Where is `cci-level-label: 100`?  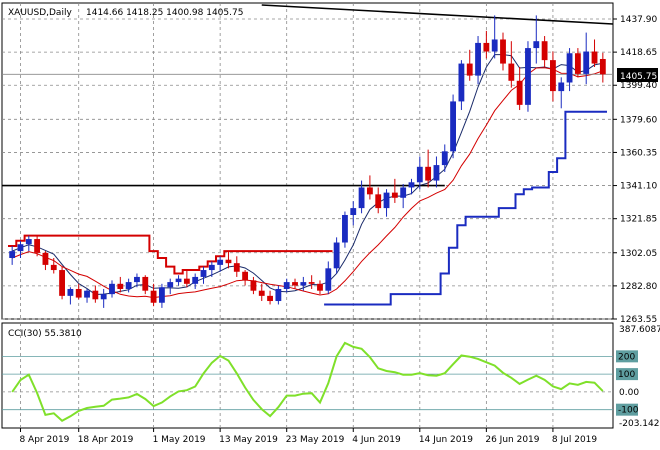 cci-level-label: 100 is located at coordinates (626, 375).